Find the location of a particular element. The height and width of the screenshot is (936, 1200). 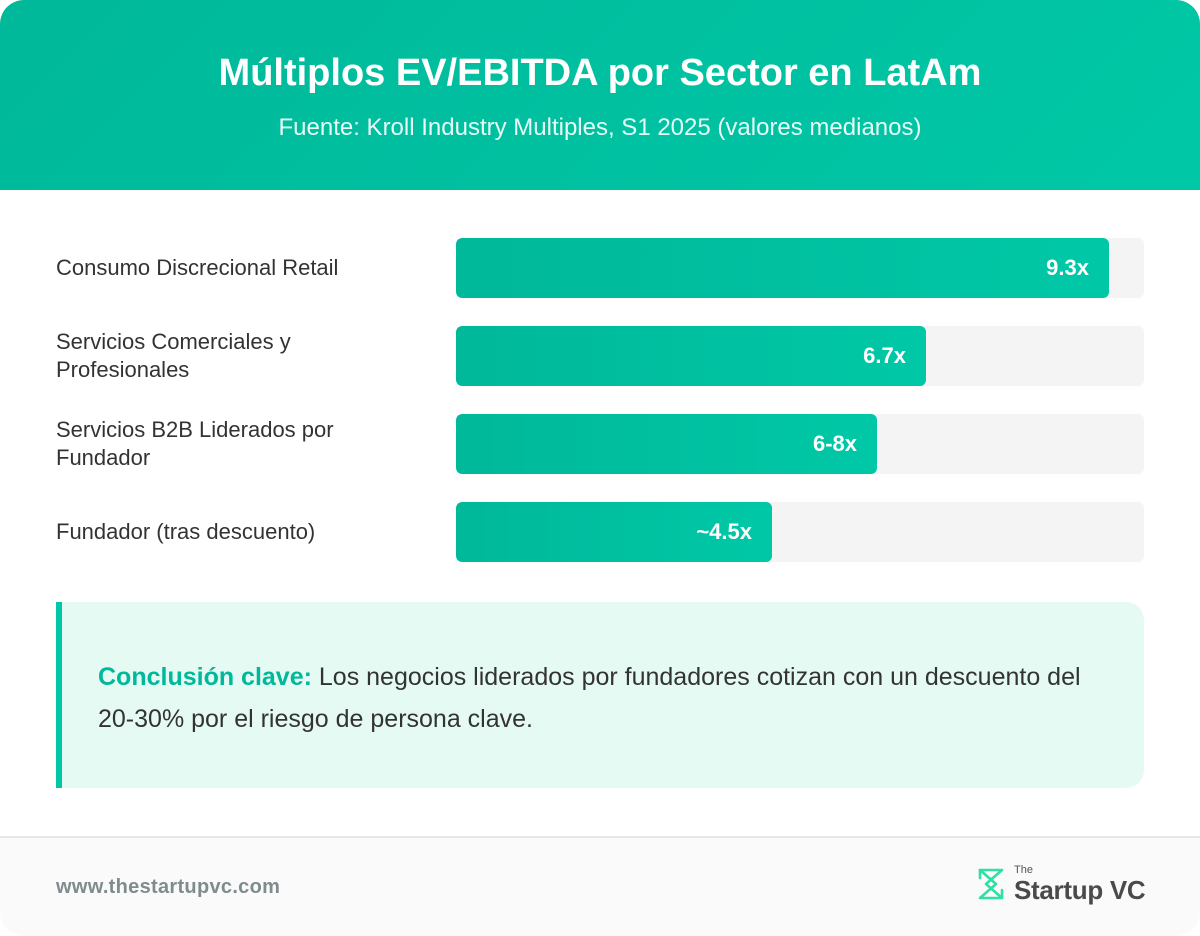

bar-track: 9.3x is located at coordinates (800, 268).